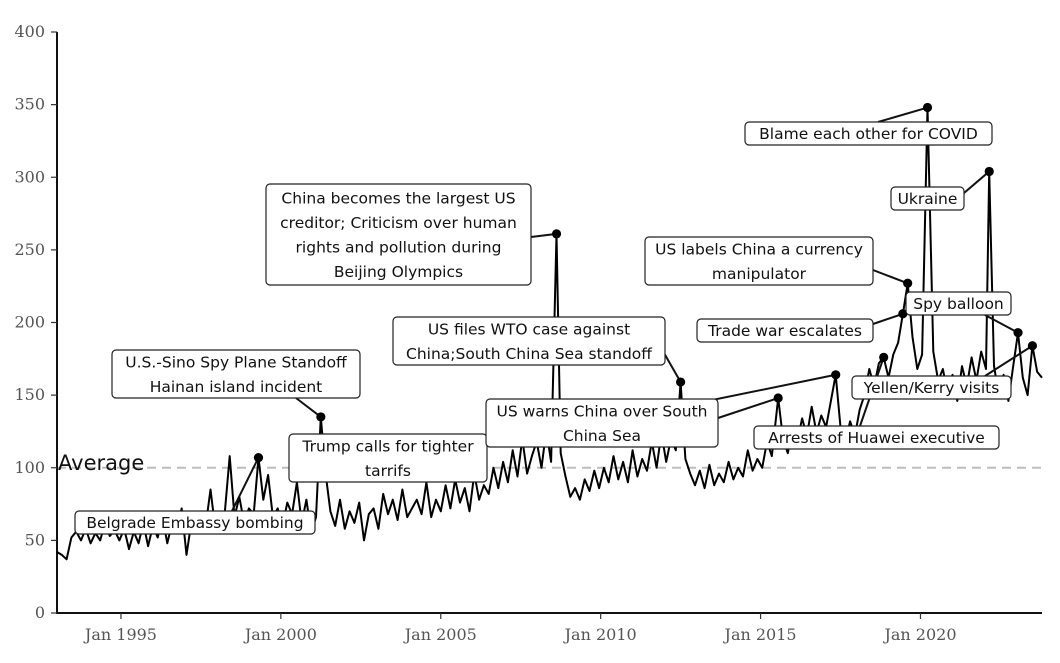 The width and height of the screenshot is (1060, 663). Describe the element at coordinates (903, 314) in the screenshot. I see `annotation-point-trade-war` at that location.